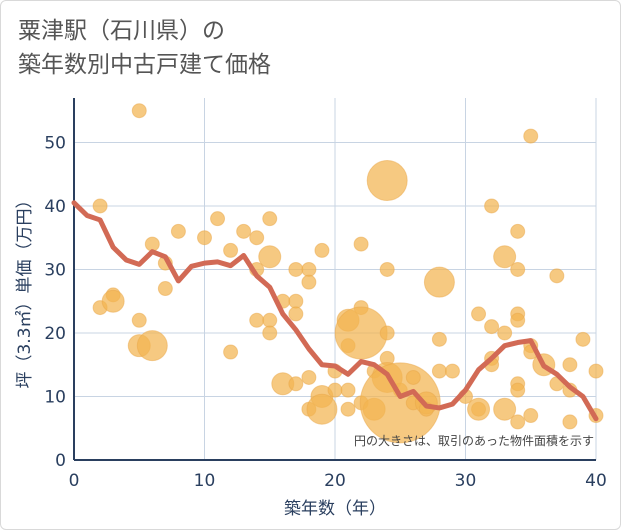 The image size is (621, 530). What do you see at coordinates (55, 334) in the screenshot?
I see `y-tick-label-2: 20` at bounding box center [55, 334].